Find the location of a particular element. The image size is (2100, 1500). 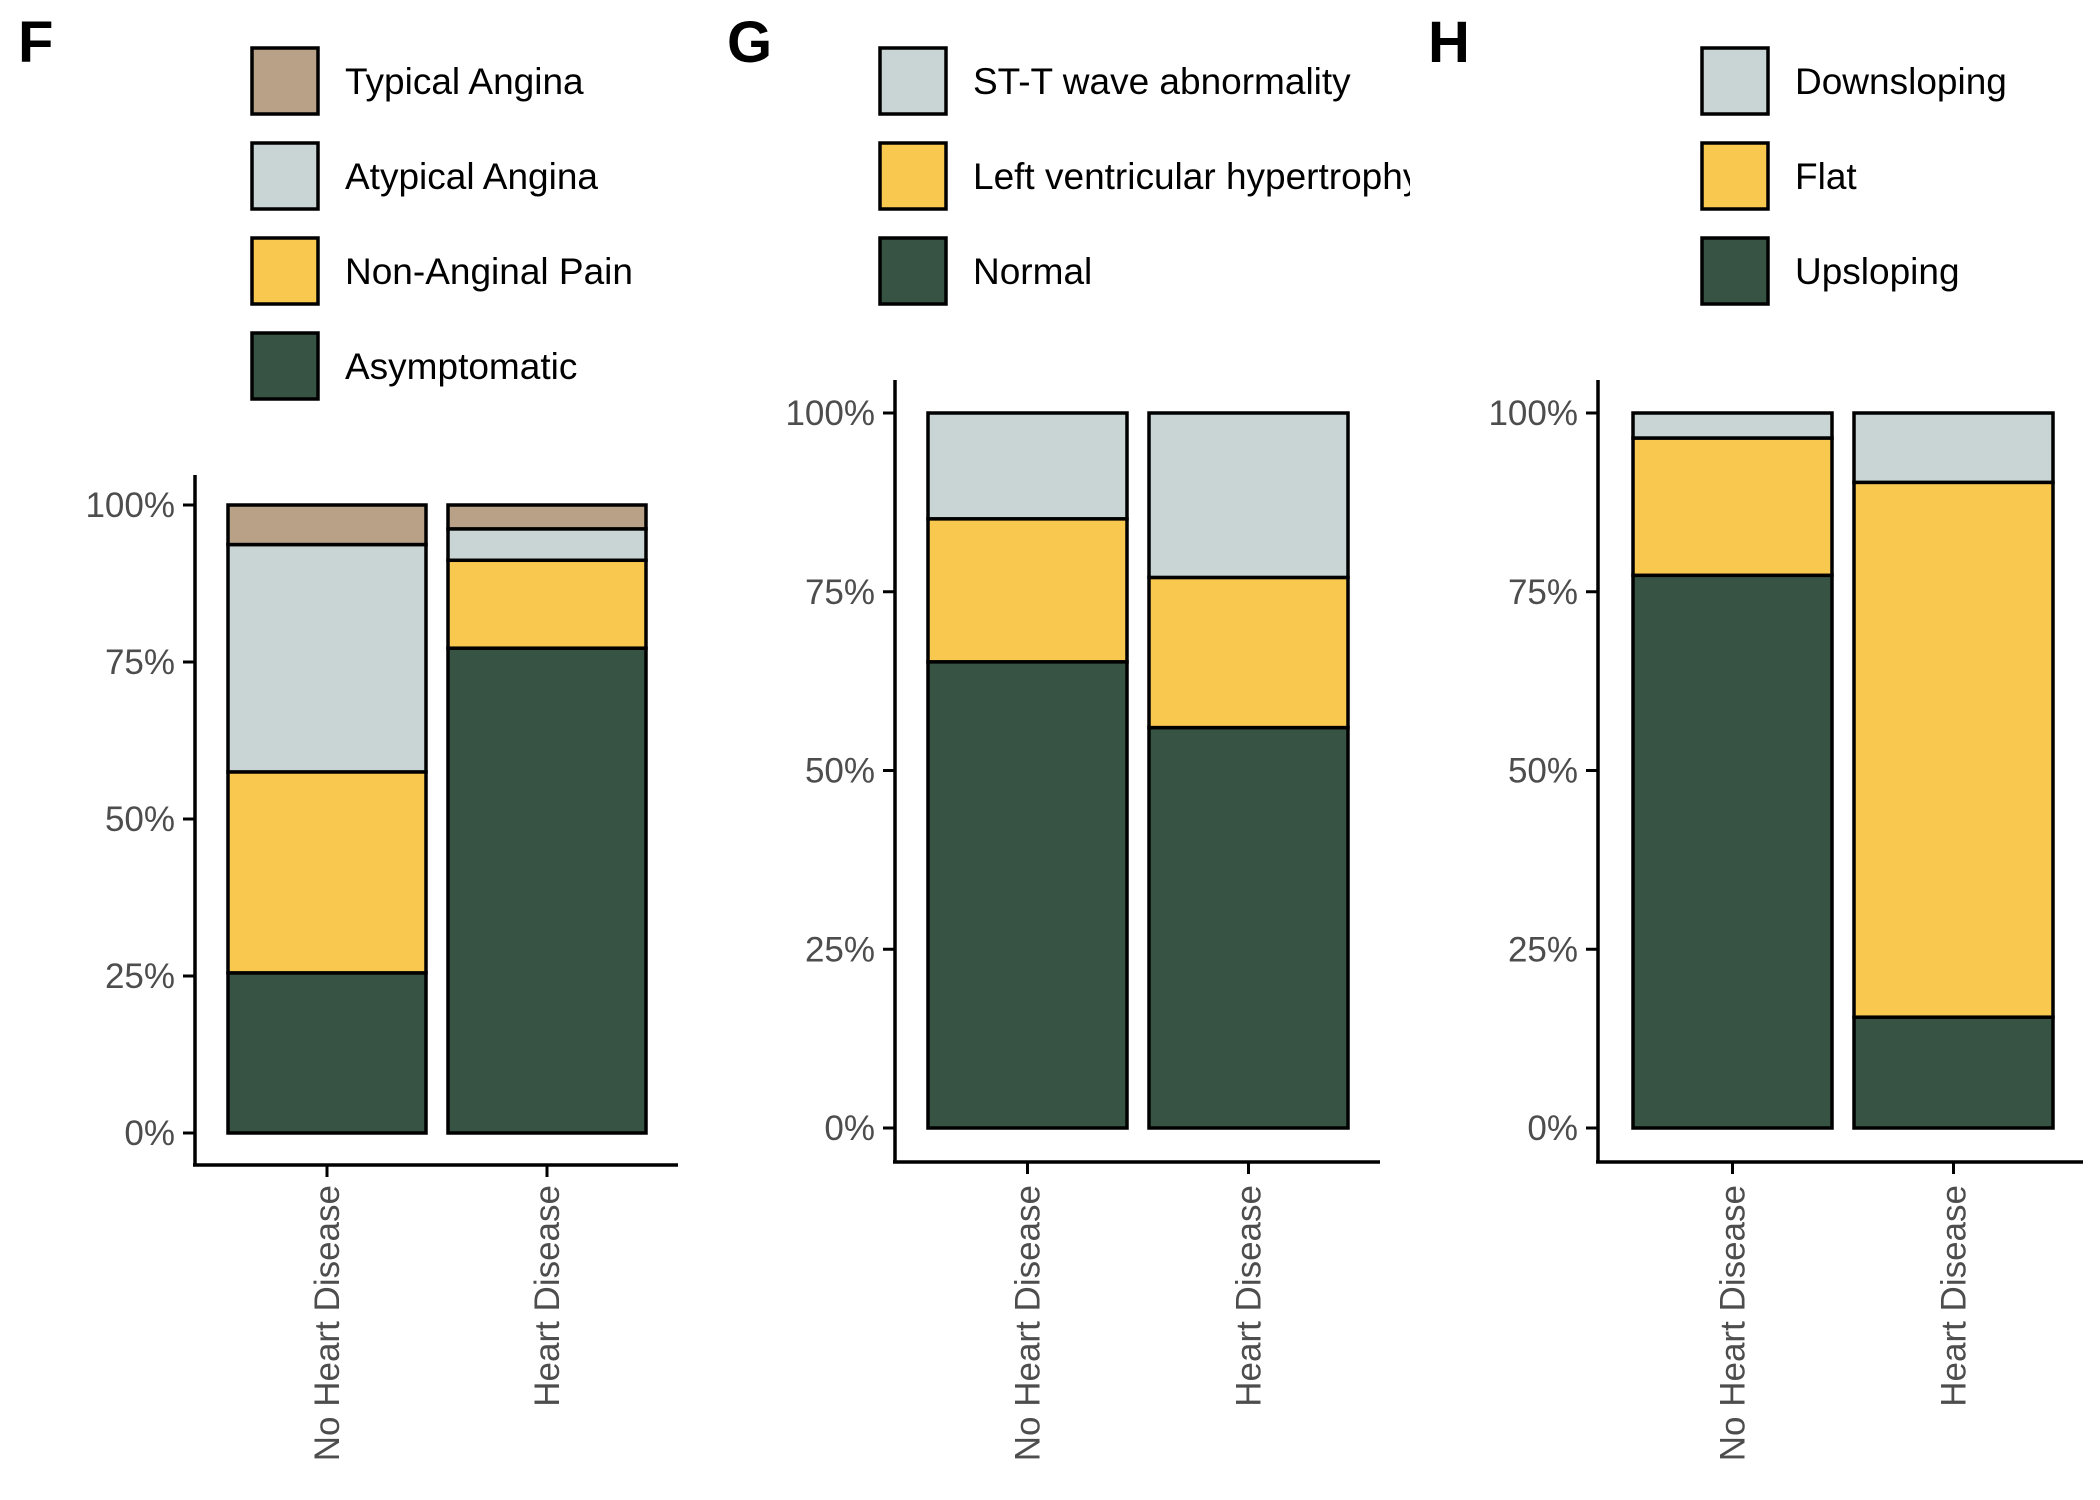

legend-label: Non-Anginal Pain is located at coordinates (489, 271).